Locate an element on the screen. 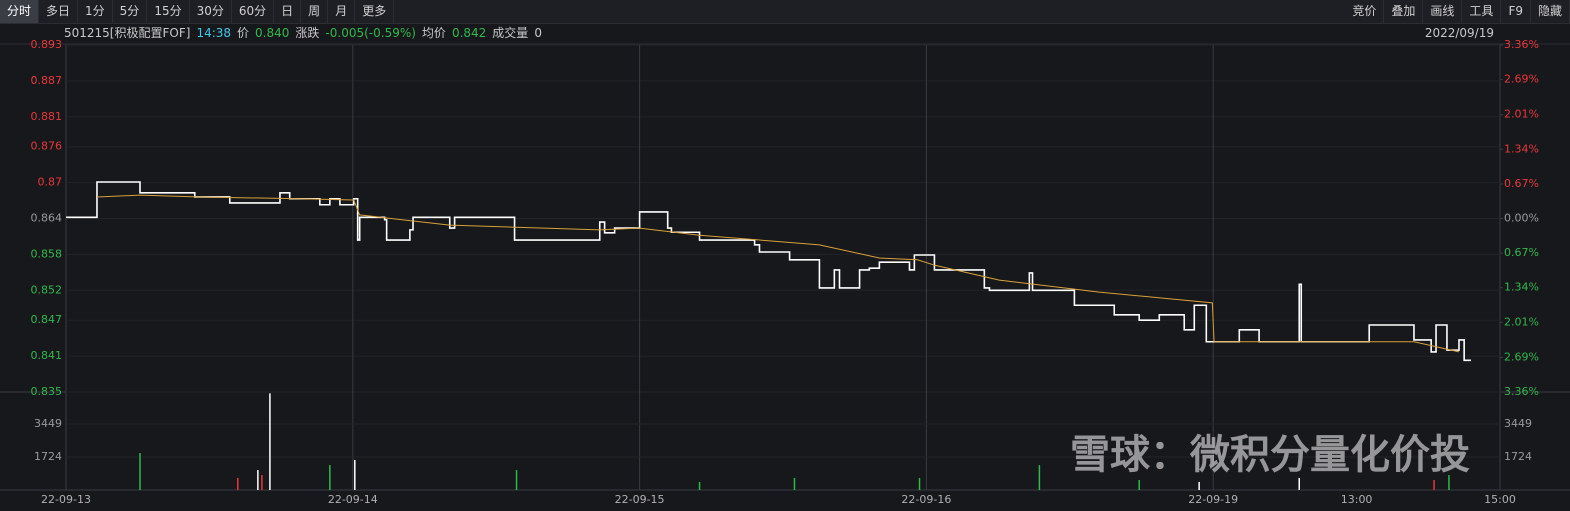  tab: 竞价 is located at coordinates (1365, 11).